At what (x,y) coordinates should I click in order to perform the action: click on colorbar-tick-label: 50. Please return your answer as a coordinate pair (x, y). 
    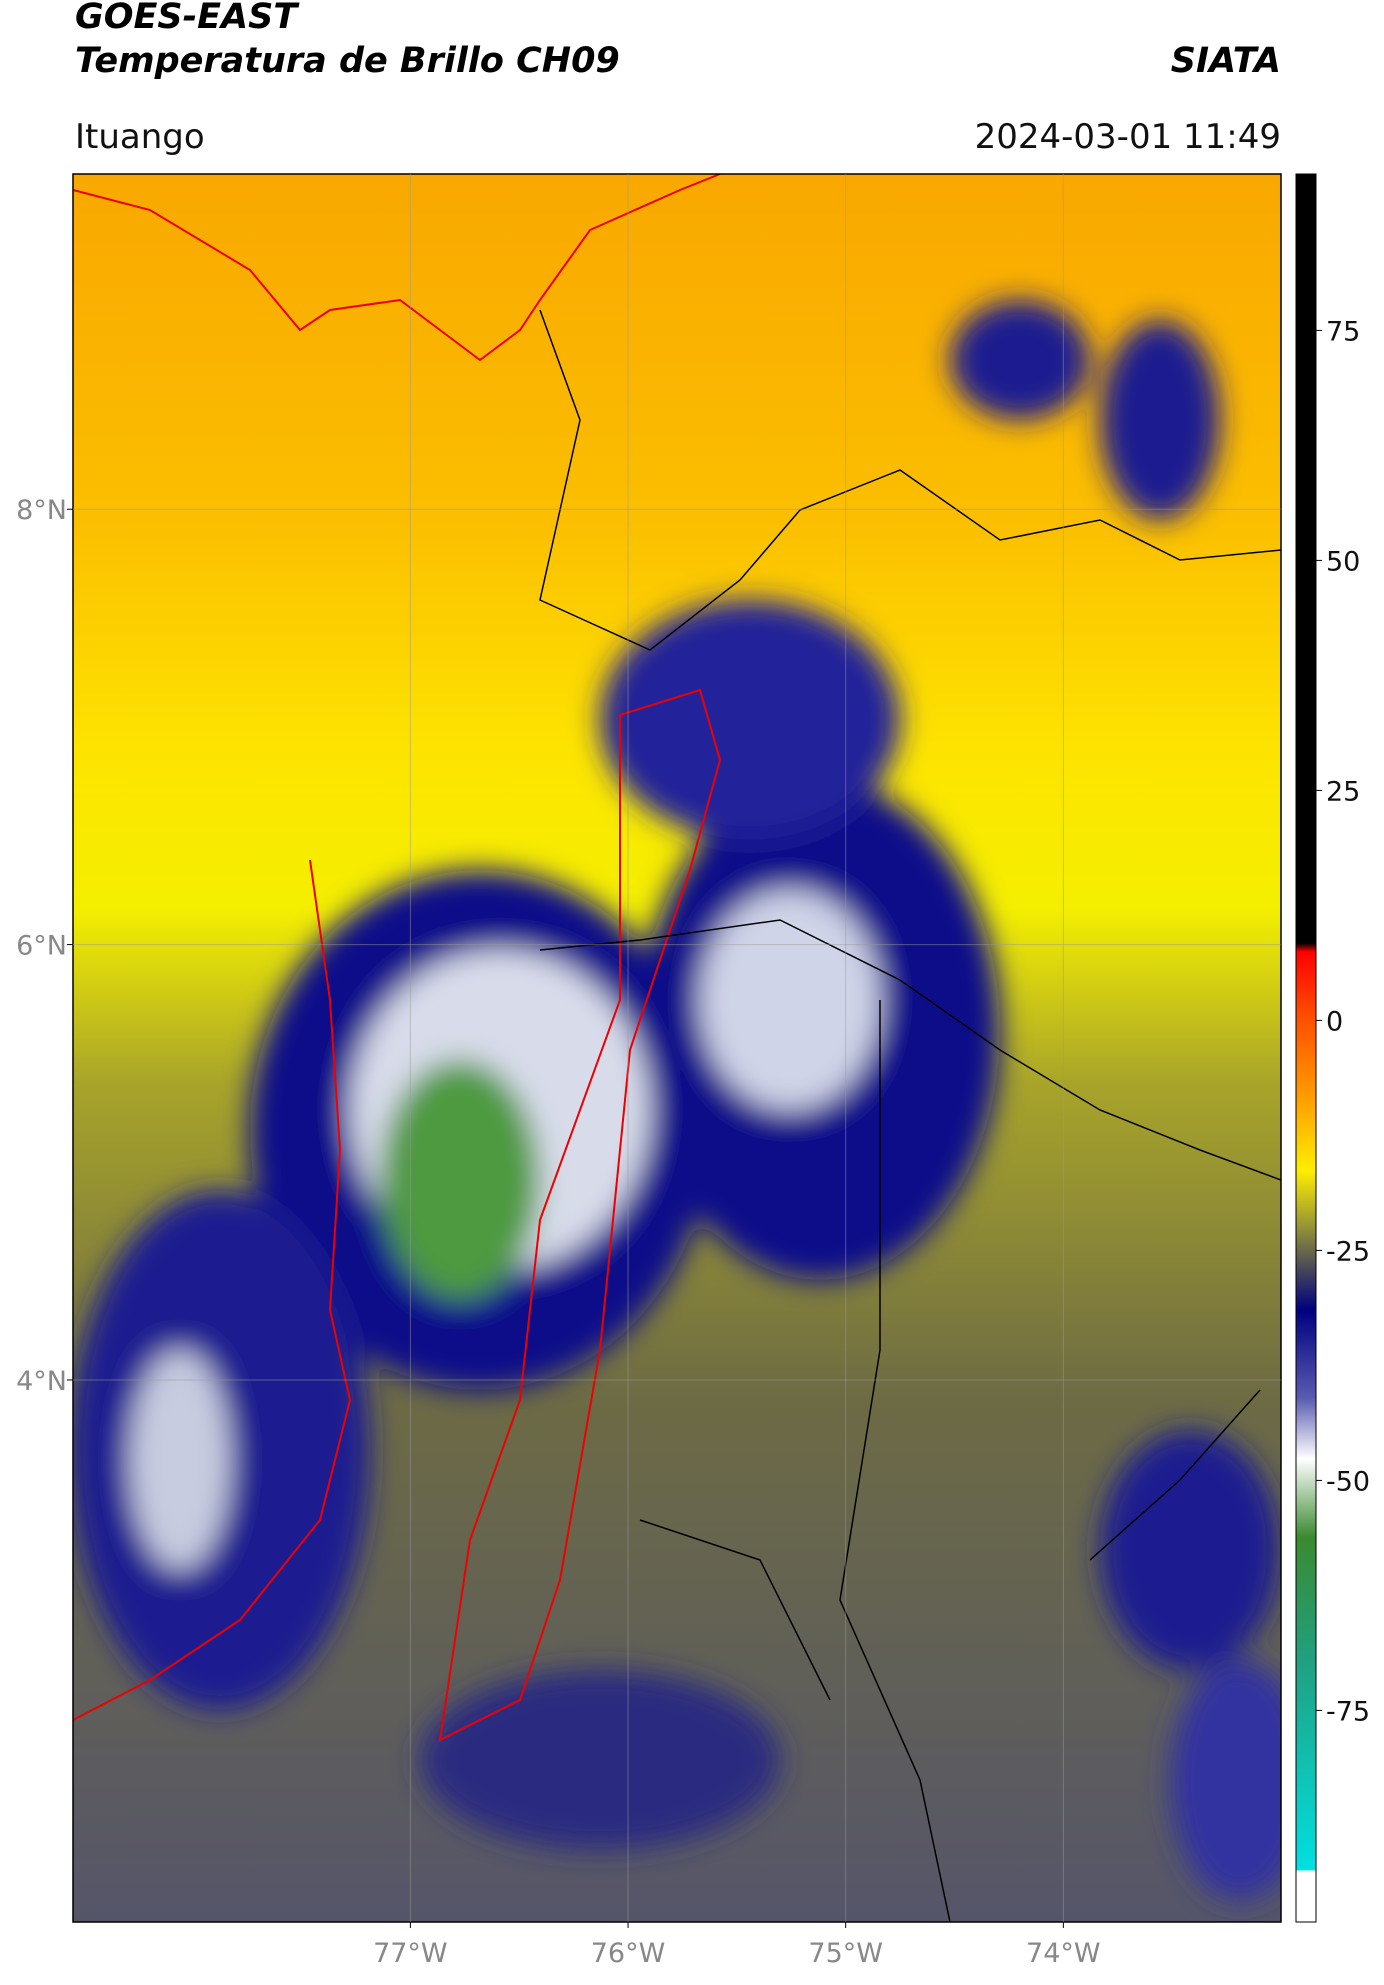
    Looking at the image, I should click on (1343, 561).